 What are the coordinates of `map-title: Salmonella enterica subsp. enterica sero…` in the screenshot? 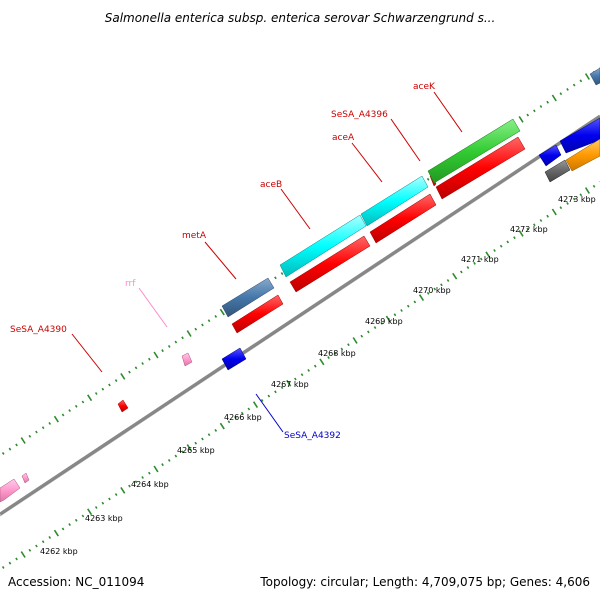 It's located at (300, 18).